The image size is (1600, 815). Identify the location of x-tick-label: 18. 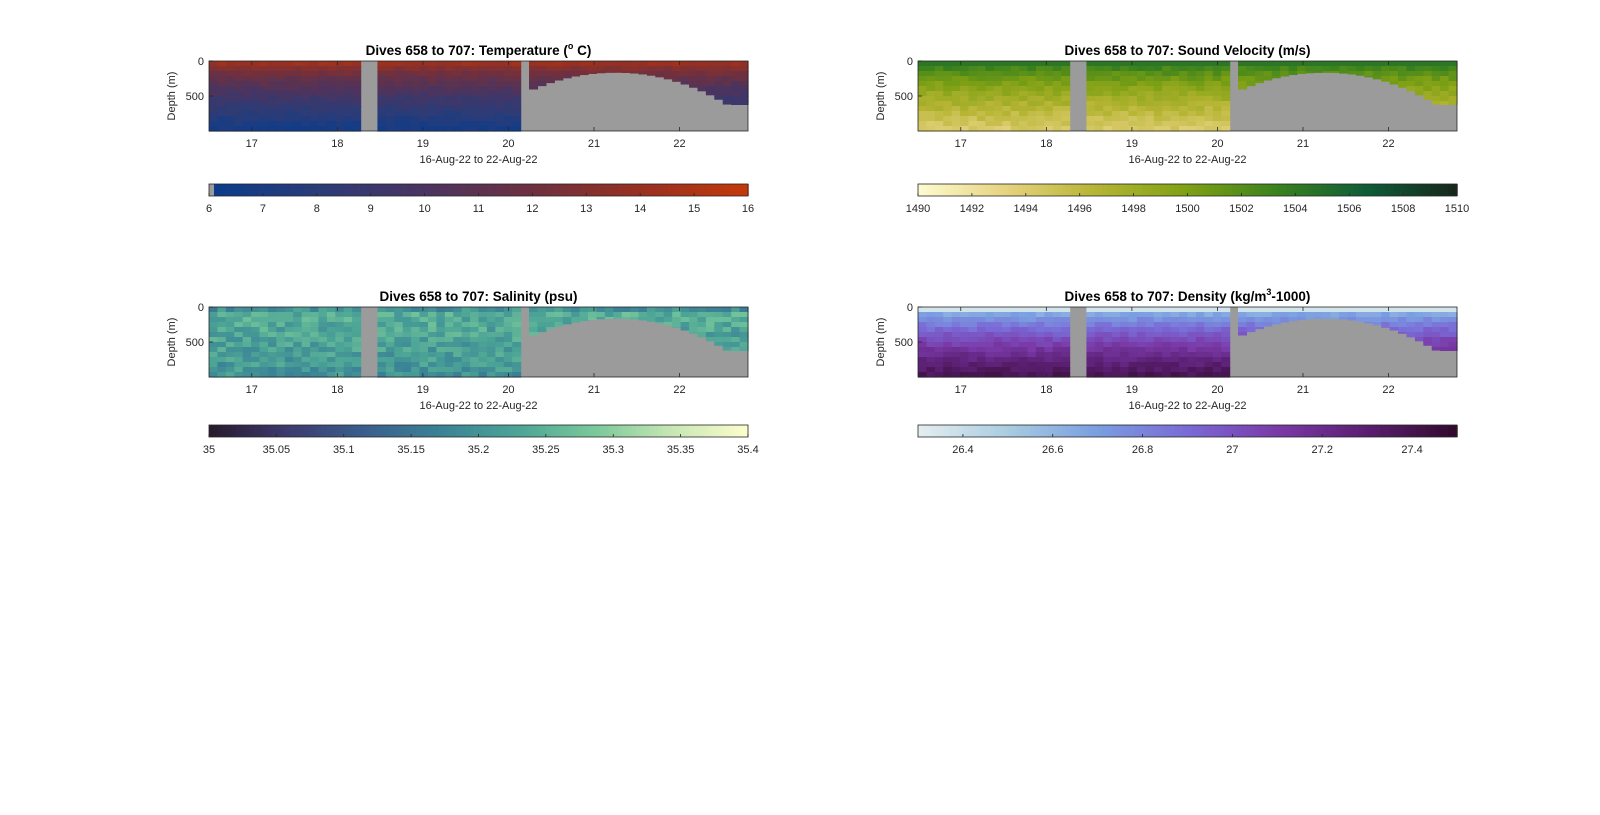
(1046, 144).